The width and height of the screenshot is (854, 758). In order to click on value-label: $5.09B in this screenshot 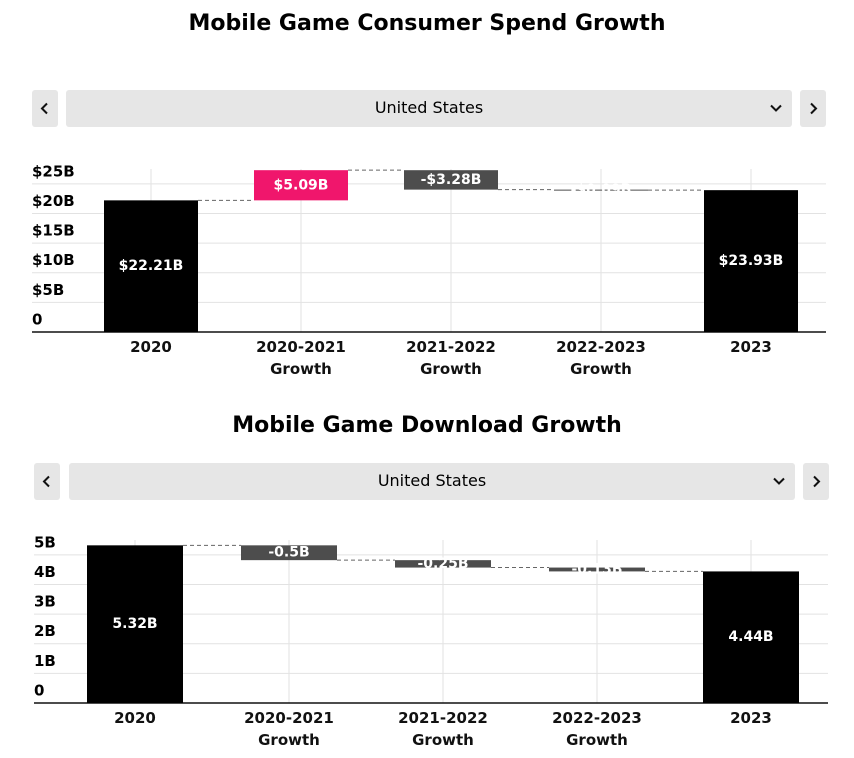, I will do `click(301, 185)`.